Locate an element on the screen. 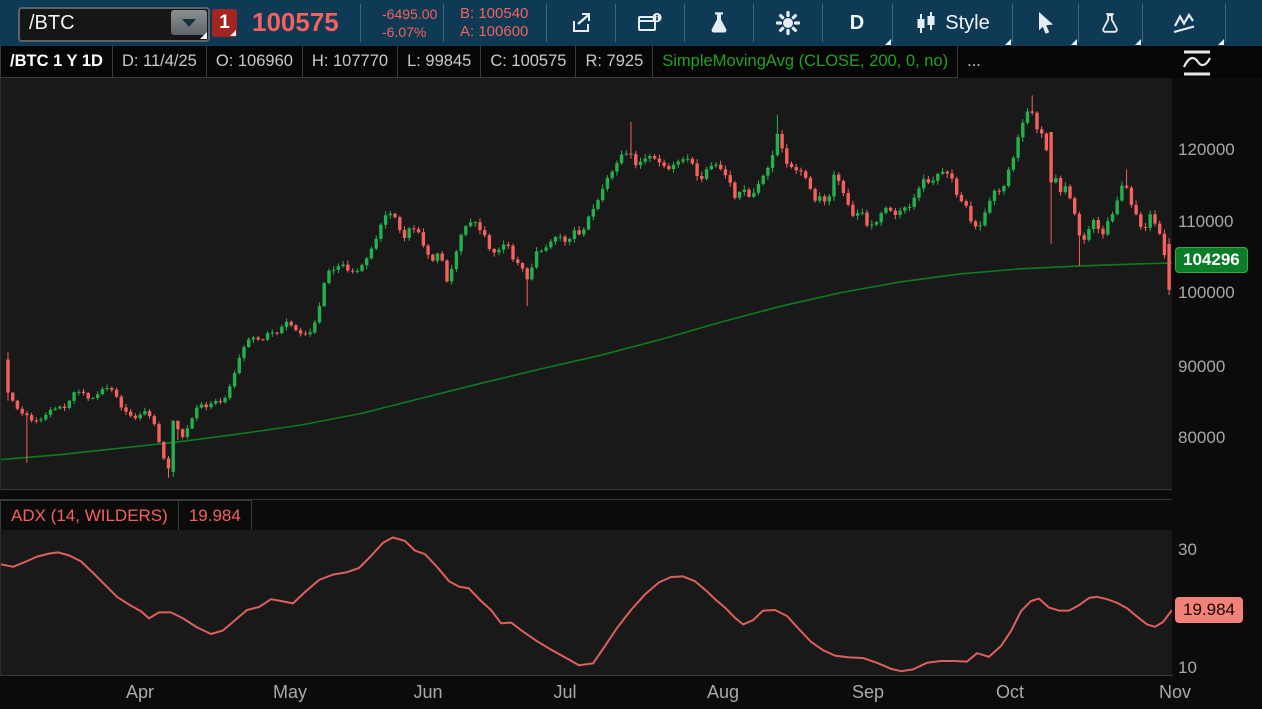  drawing-tools-button is located at coordinates (1183, 23).